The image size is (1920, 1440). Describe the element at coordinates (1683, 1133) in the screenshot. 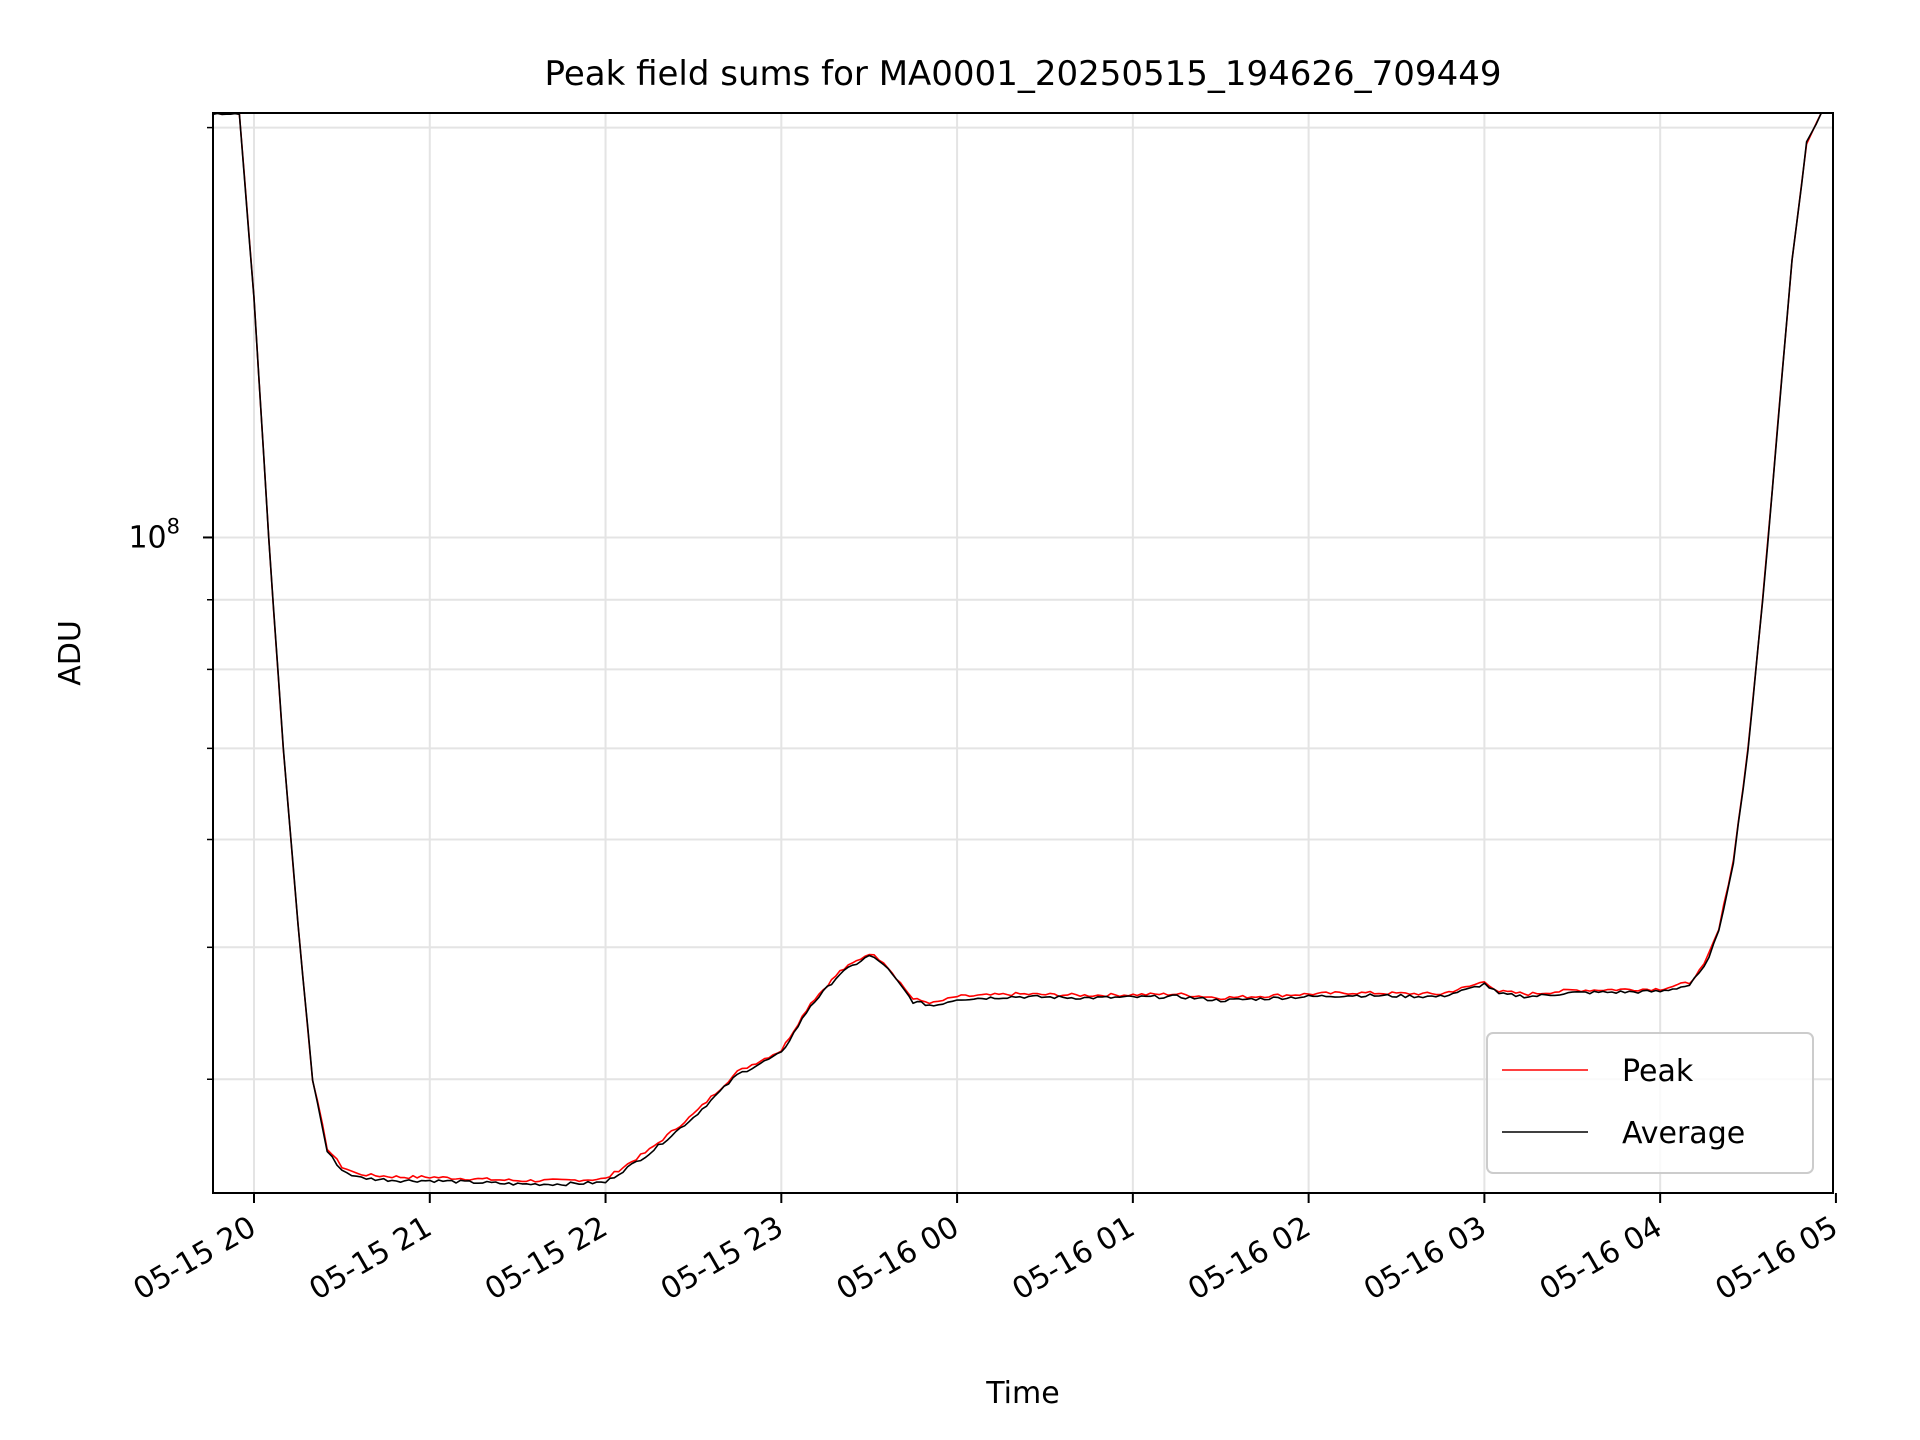

I see `legend-label-average: Average` at that location.